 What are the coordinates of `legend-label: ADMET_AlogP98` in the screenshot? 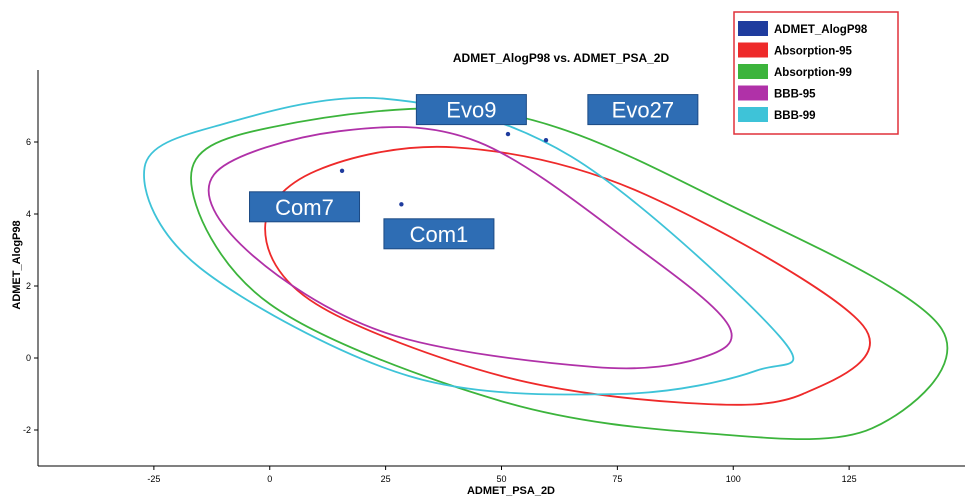 It's located at (821, 30).